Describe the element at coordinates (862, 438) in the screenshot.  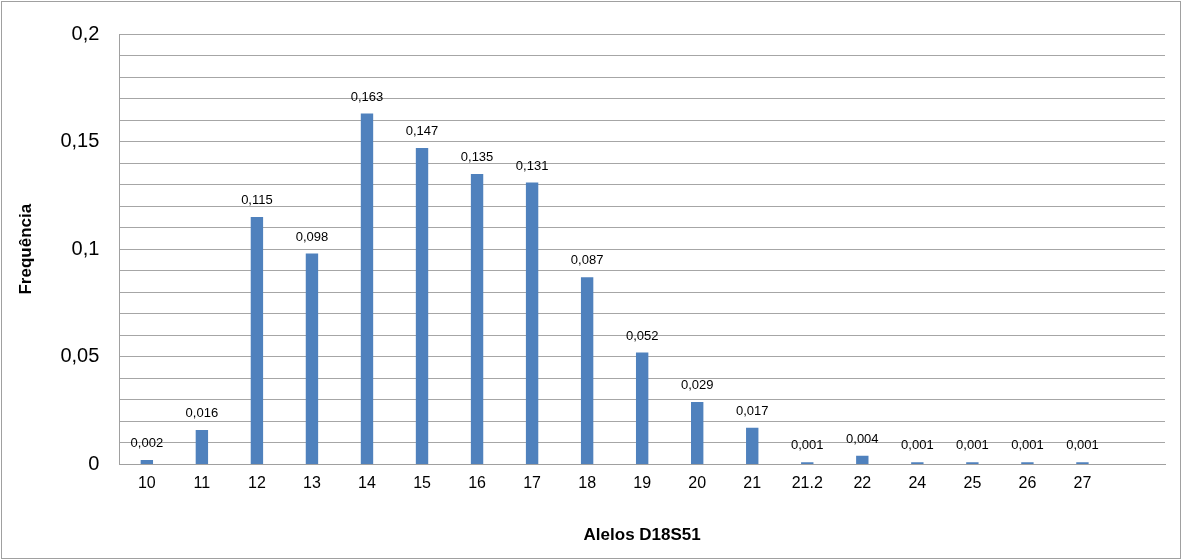
I see `data-label: 0,004` at that location.